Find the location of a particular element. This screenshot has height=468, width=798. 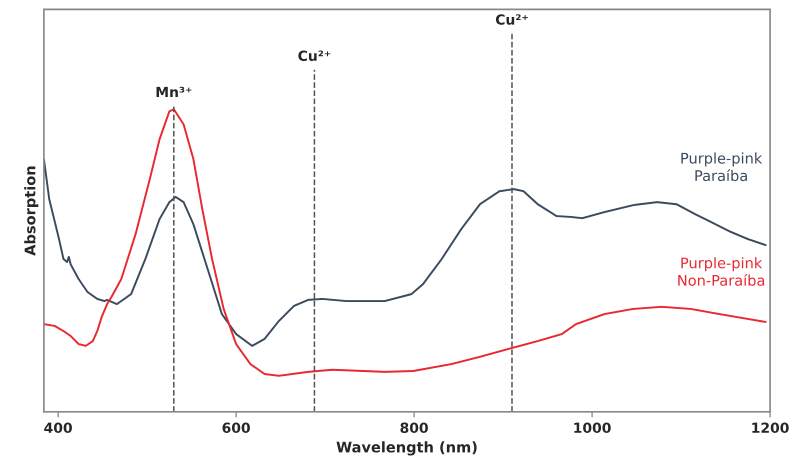

ref-line-label: Mn³⁺ is located at coordinates (174, 92).